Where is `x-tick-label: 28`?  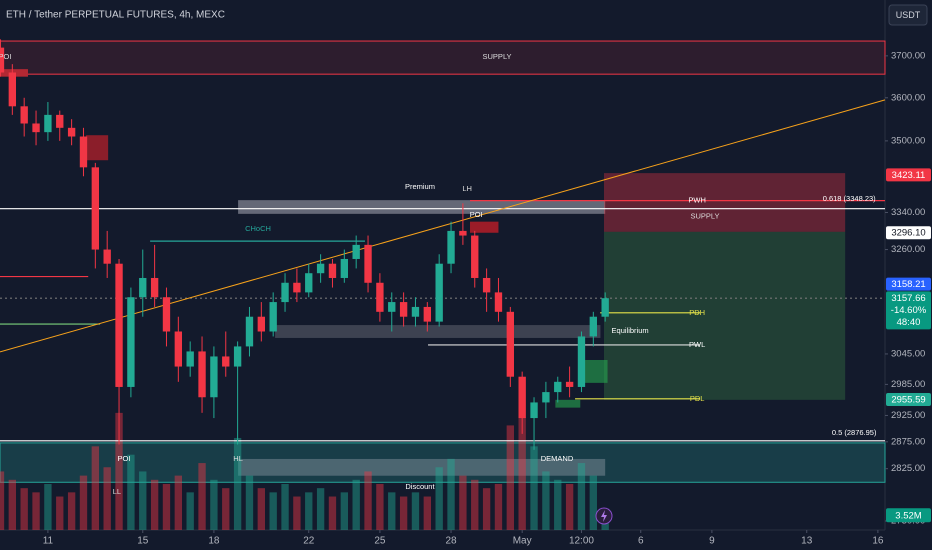
x-tick-label: 28 is located at coordinates (451, 541).